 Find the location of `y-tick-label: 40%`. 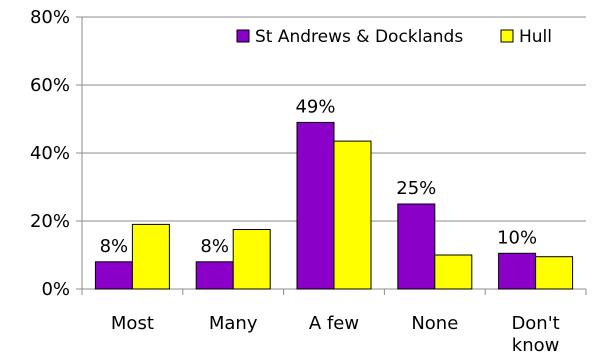

y-tick-label: 40% is located at coordinates (50, 153).